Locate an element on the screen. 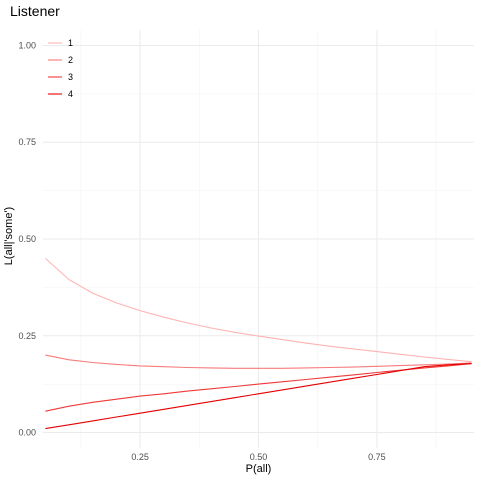 This screenshot has height=480, width=480. x-tick-label: 0.75 is located at coordinates (377, 457).